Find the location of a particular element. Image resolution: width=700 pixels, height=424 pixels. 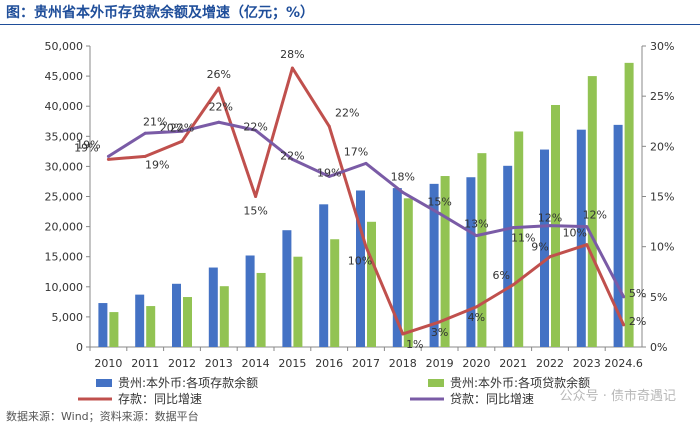

deposit-growth-label: 9% is located at coordinates (539, 247).